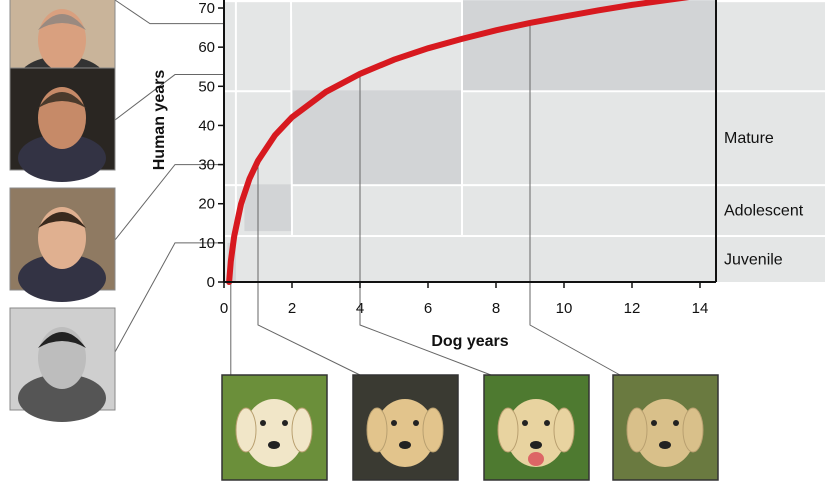  I want to click on x-tick-label: 8, so click(496, 308).